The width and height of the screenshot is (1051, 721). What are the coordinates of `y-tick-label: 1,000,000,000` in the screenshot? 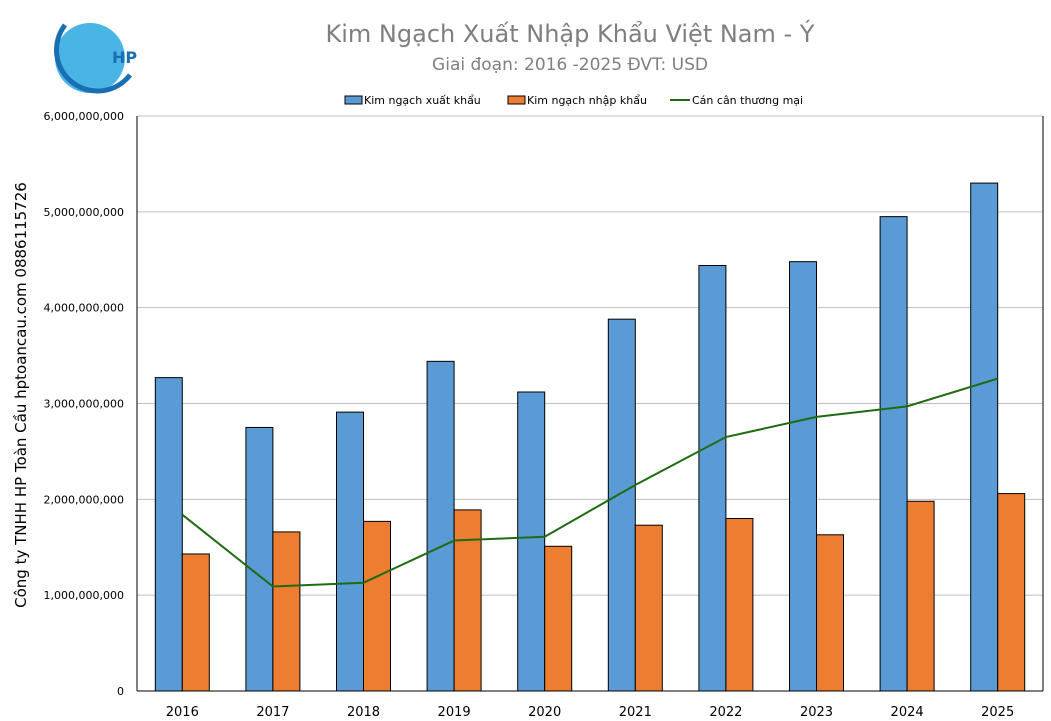 It's located at (84, 595).